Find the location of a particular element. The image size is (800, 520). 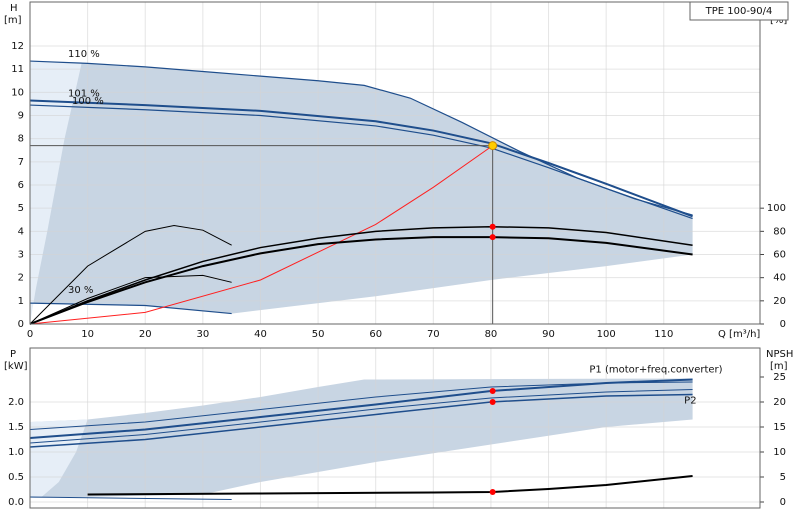

y-tick-label: 6 is located at coordinates (21, 185).